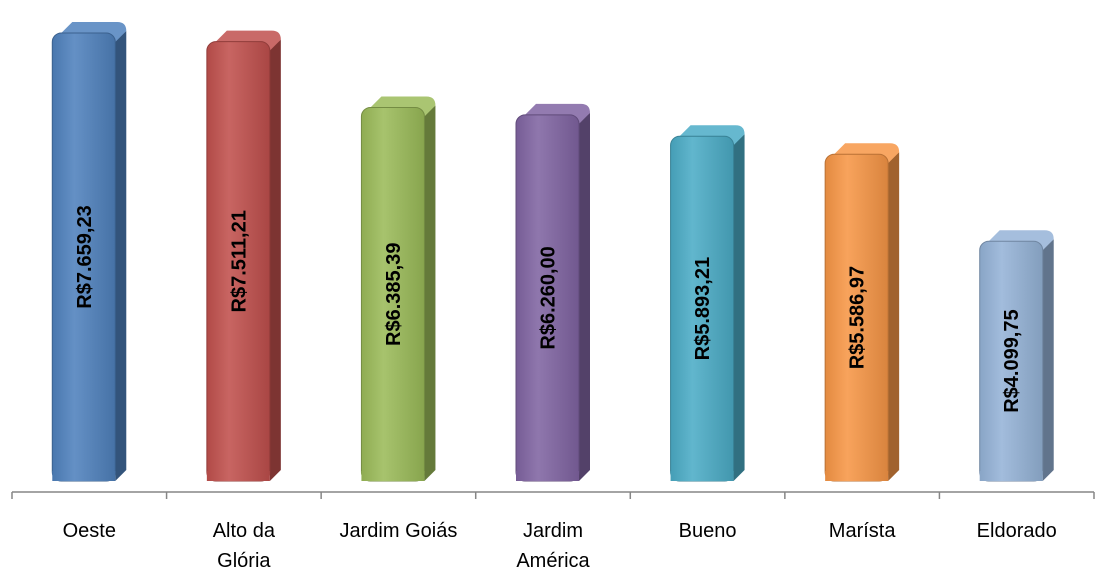 This screenshot has width=1105, height=571. I want to click on bar: R$5.586,97, so click(862, 312).